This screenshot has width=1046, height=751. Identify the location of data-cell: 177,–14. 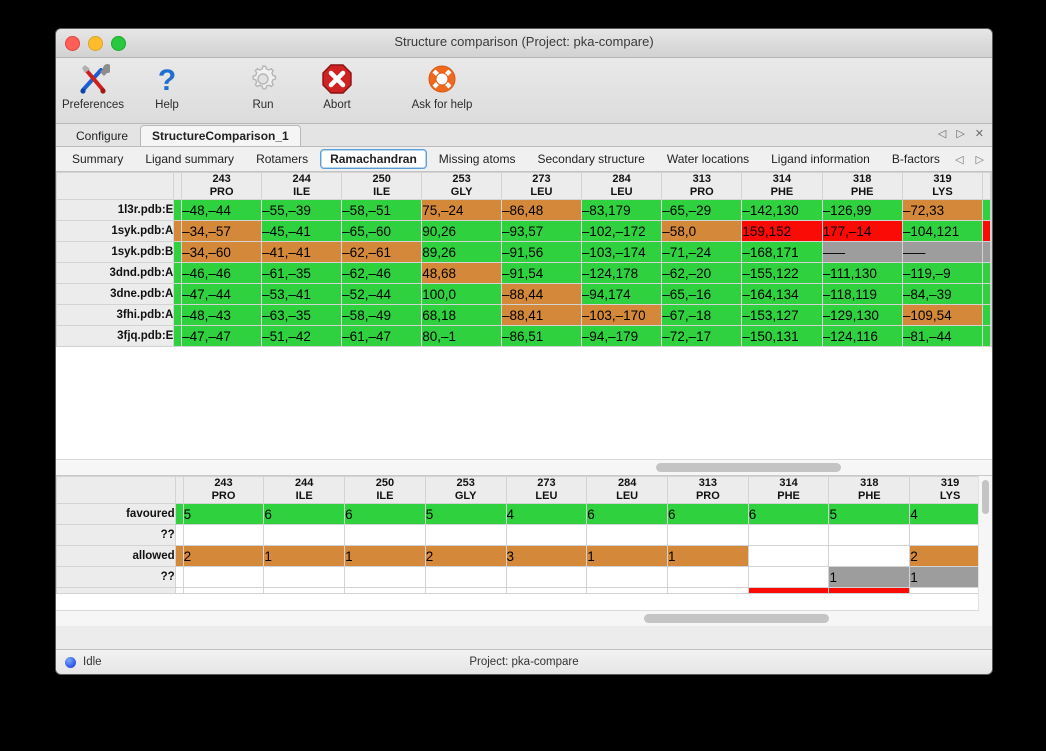
(862, 231).